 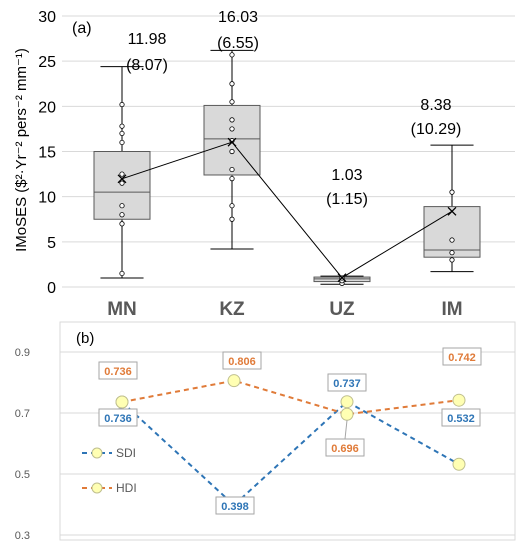 I want to click on sd-annotation: (10.29), so click(x=436, y=129).